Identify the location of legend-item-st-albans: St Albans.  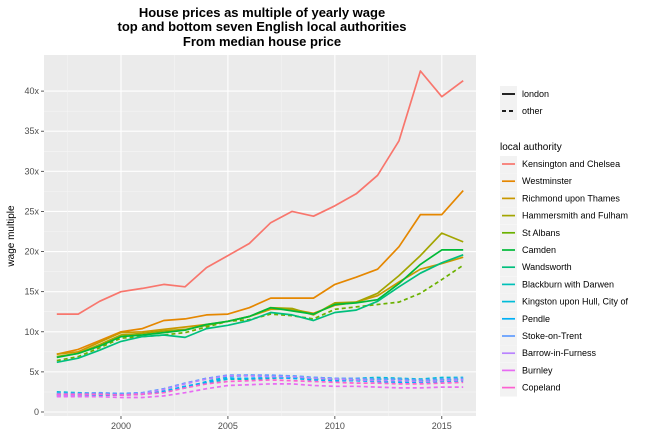
(530, 233).